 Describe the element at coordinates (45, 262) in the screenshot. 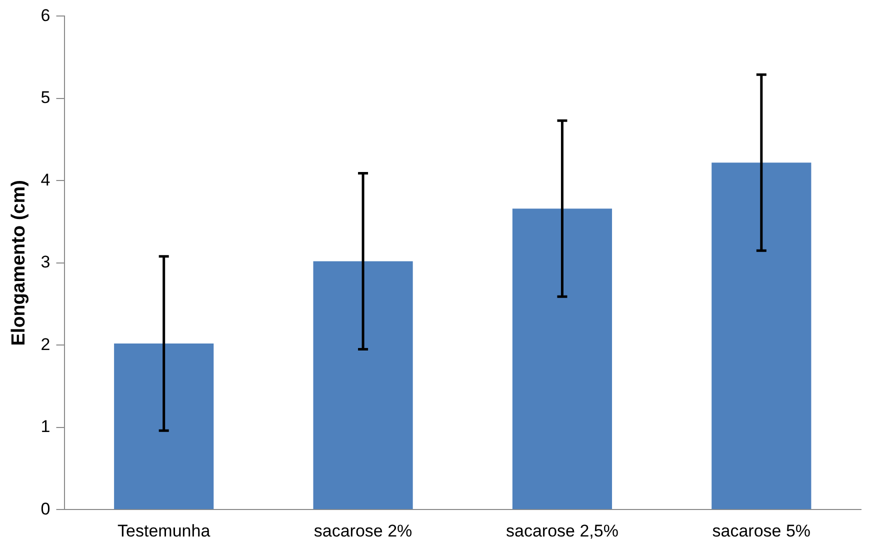

I see `y-tick-label: 3` at that location.